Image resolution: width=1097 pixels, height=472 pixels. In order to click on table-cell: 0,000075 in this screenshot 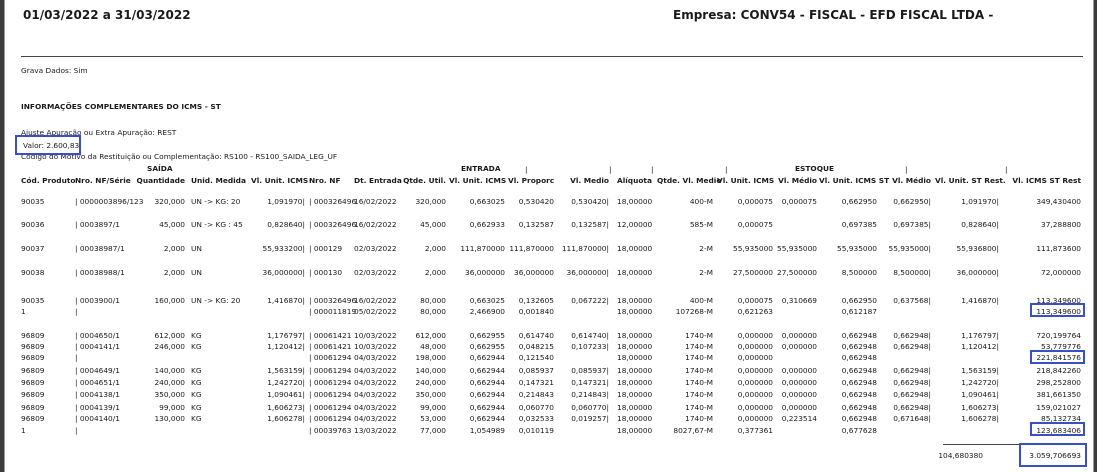, I will do `click(755, 224)`.